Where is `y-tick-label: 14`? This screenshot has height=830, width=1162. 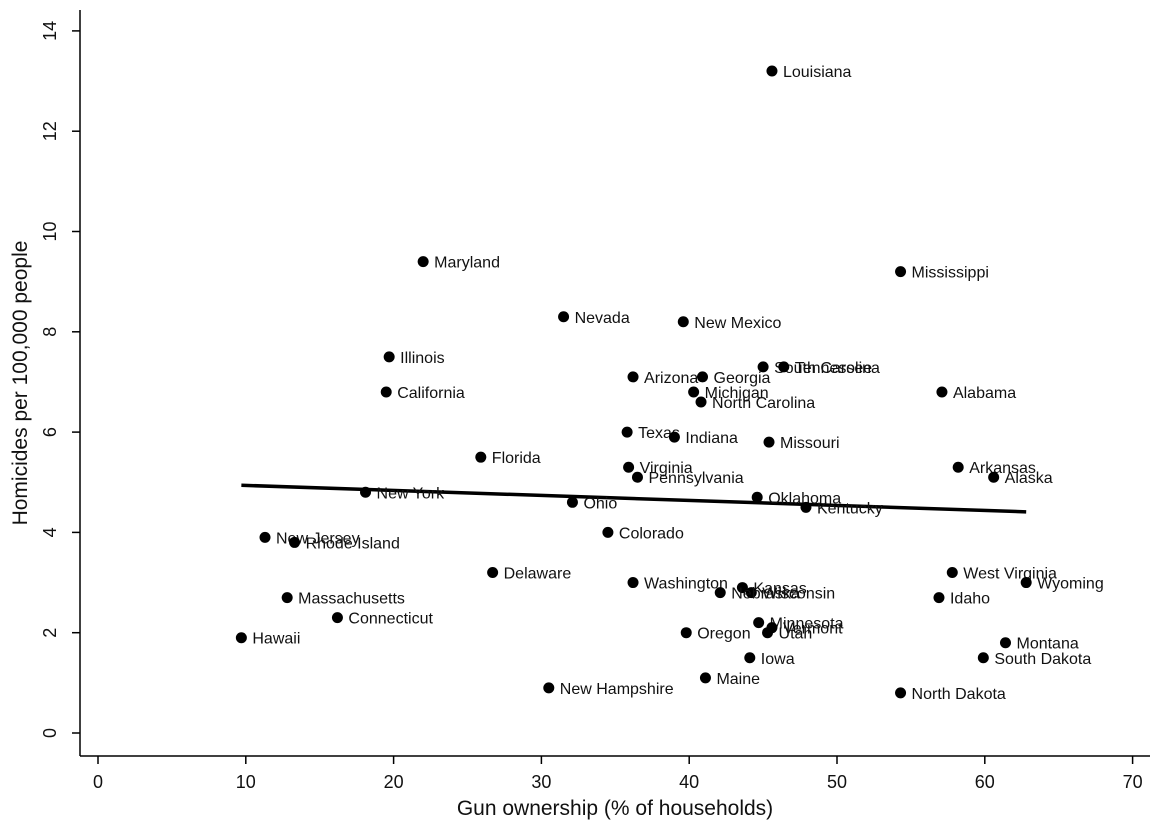
y-tick-label: 14 is located at coordinates (50, 31).